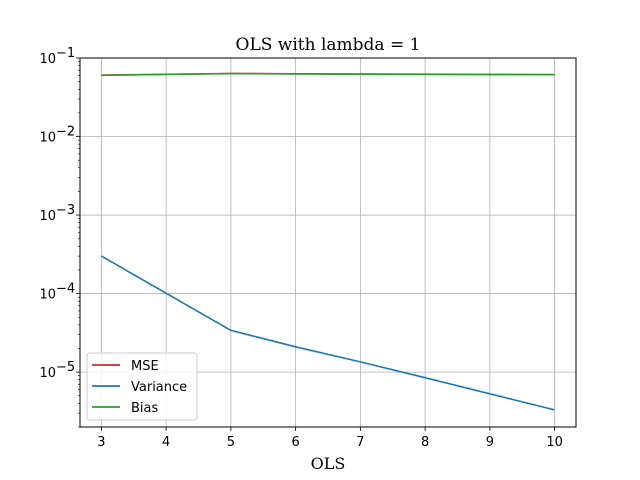  What do you see at coordinates (65, 289) in the screenshot?
I see `y-tick-exponent: −4` at bounding box center [65, 289].